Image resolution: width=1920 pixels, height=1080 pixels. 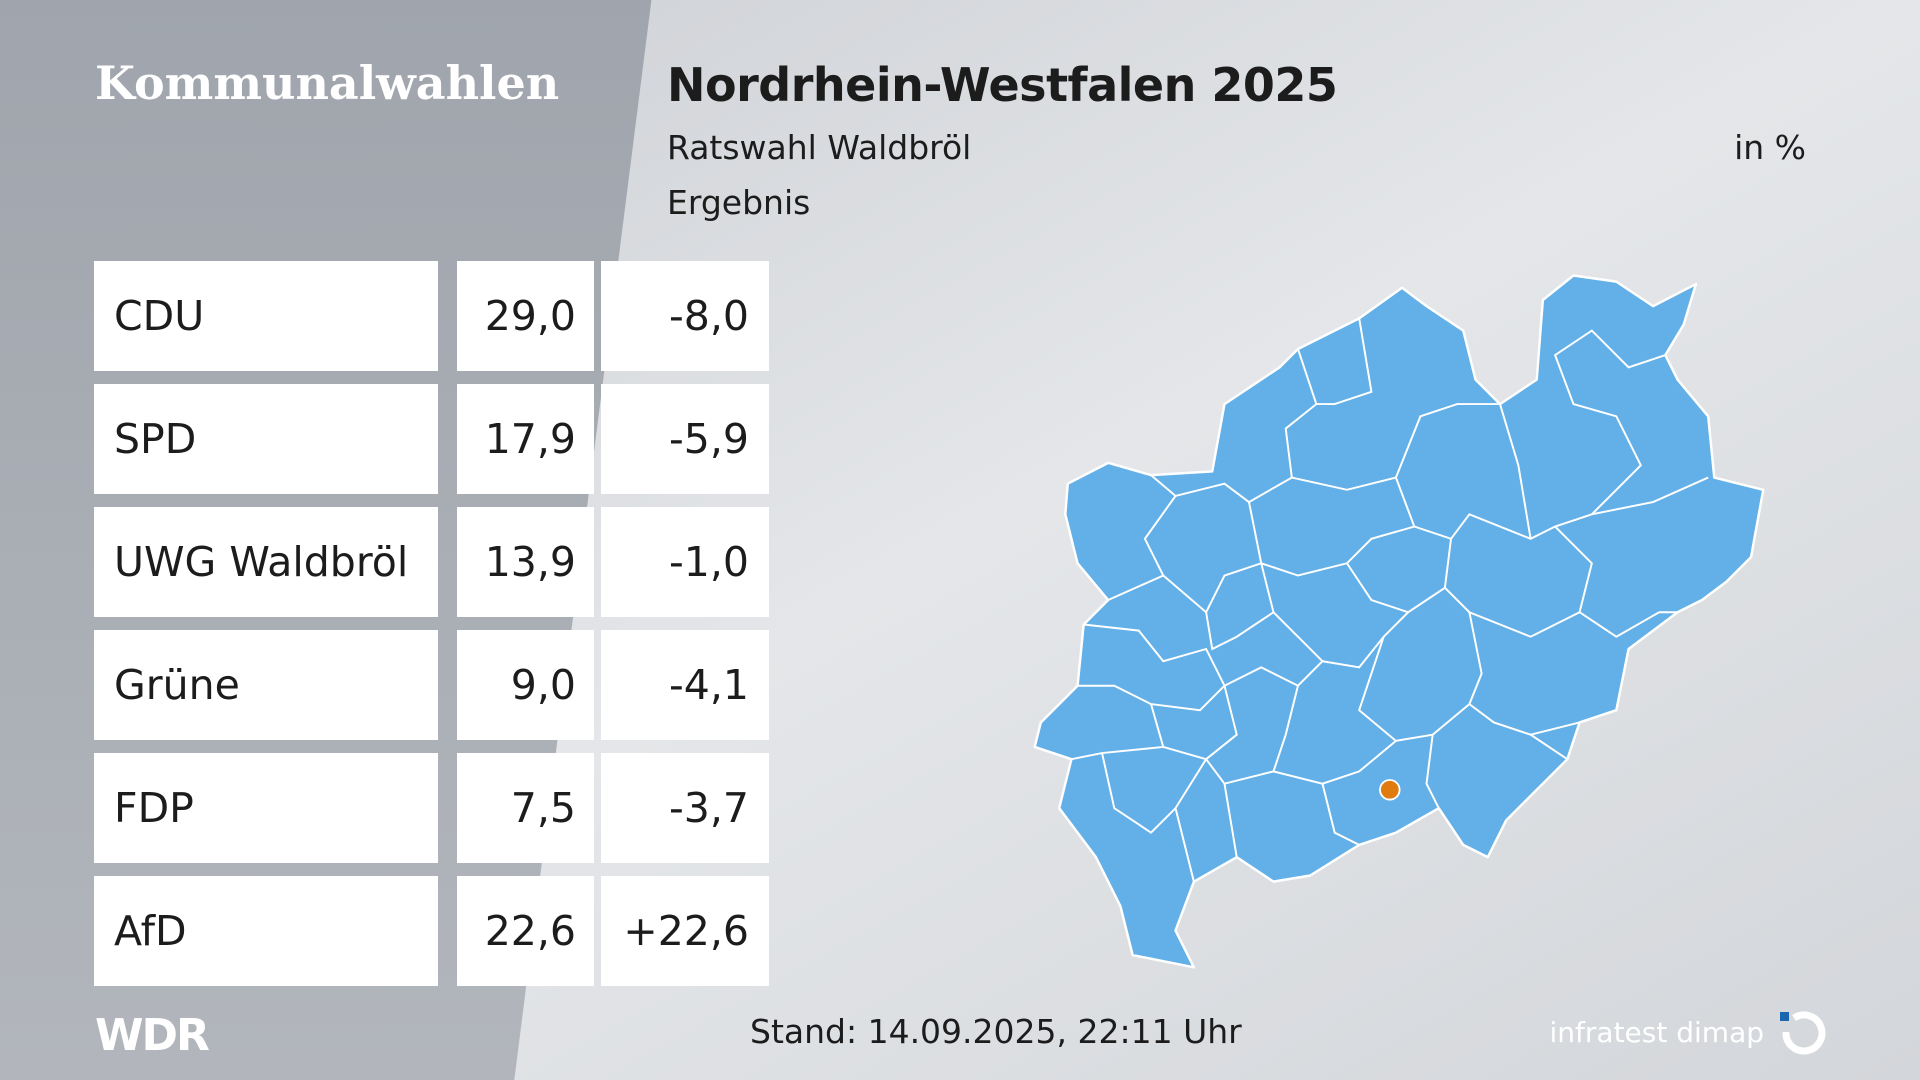 I want to click on timestamp: Stand: 14.09.2025, 22:11 Uhr, so click(x=996, y=1031).